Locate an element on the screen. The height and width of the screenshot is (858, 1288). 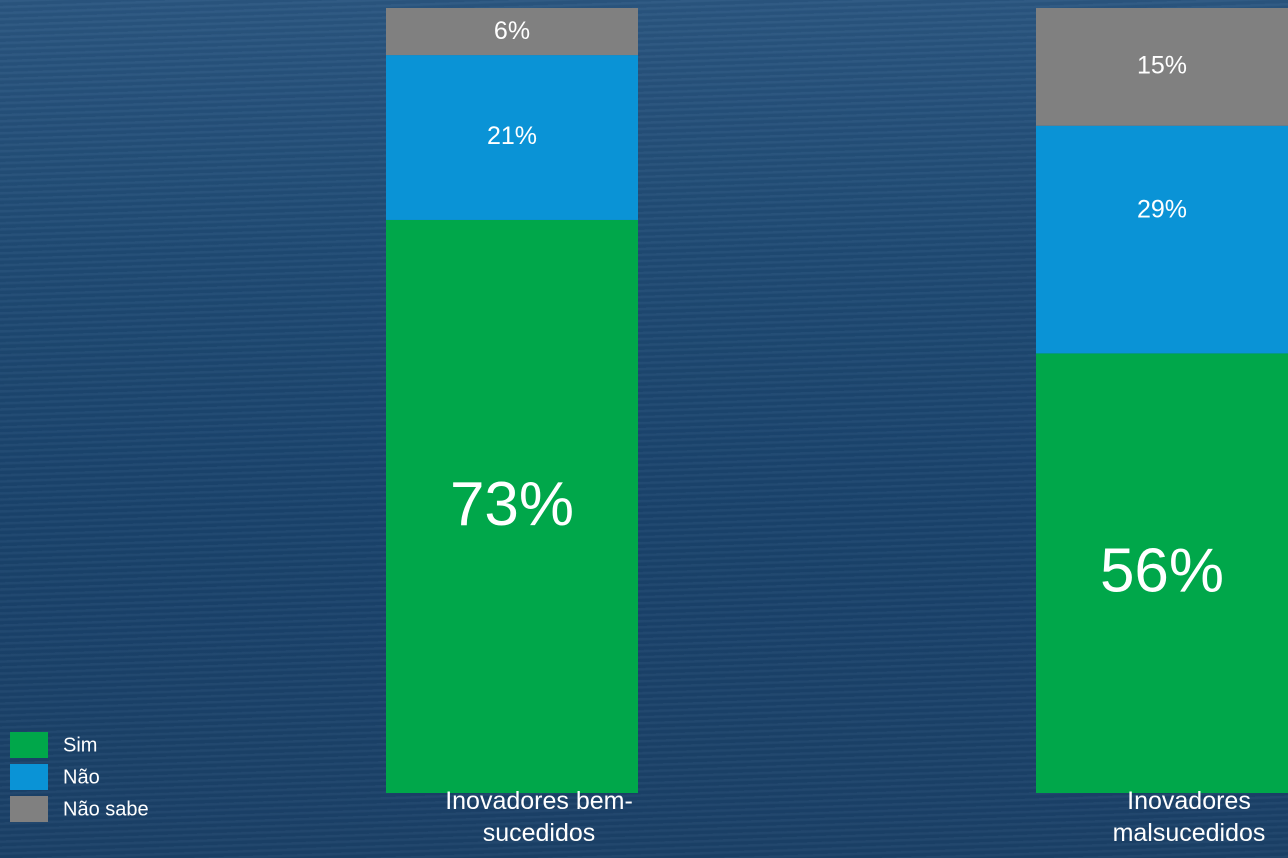
value-label: 56% is located at coordinates (1162, 571).